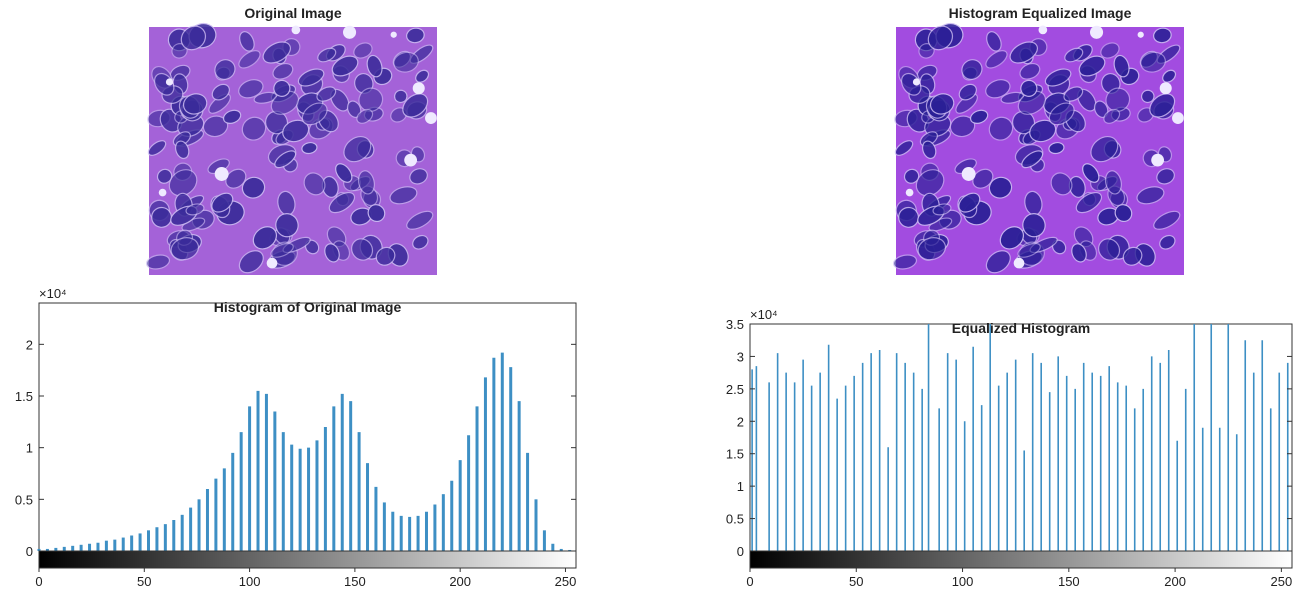  I want to click on chart-title: Histogram of Original Image, so click(308, 307).